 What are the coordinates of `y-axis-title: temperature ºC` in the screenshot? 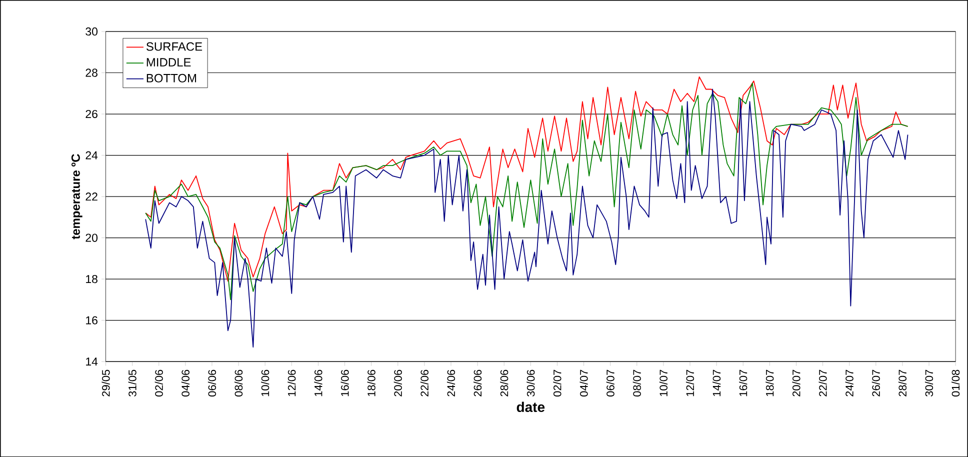 It's located at (76, 197).